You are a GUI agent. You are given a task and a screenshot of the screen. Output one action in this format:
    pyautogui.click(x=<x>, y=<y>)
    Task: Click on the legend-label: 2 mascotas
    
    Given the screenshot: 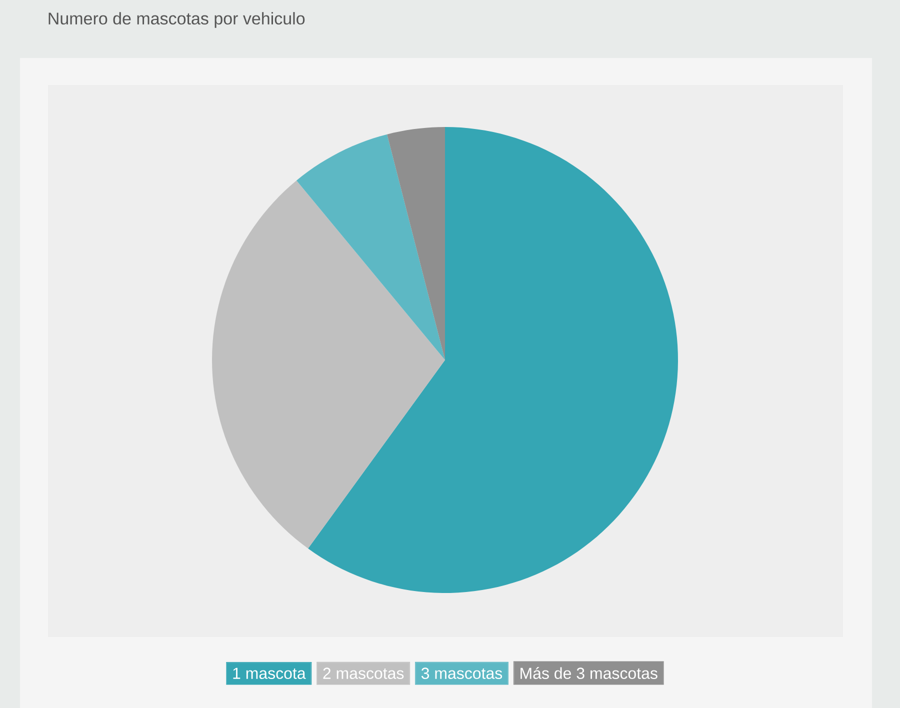 What is the action you would take?
    pyautogui.click(x=363, y=673)
    